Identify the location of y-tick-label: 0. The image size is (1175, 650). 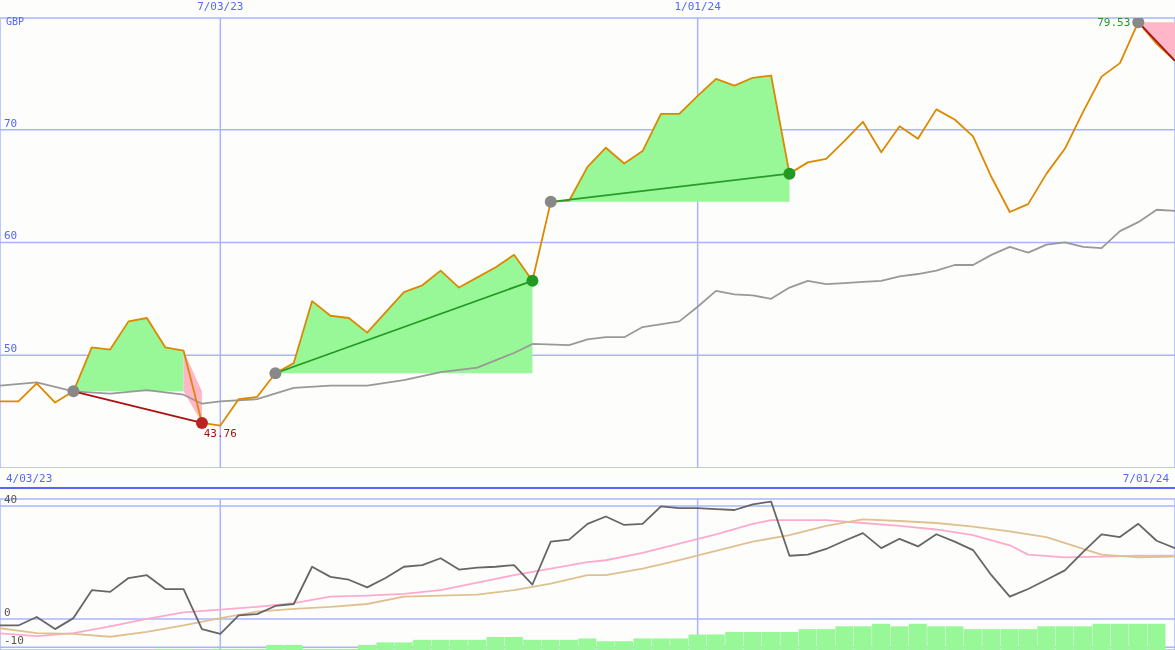
(7, 612).